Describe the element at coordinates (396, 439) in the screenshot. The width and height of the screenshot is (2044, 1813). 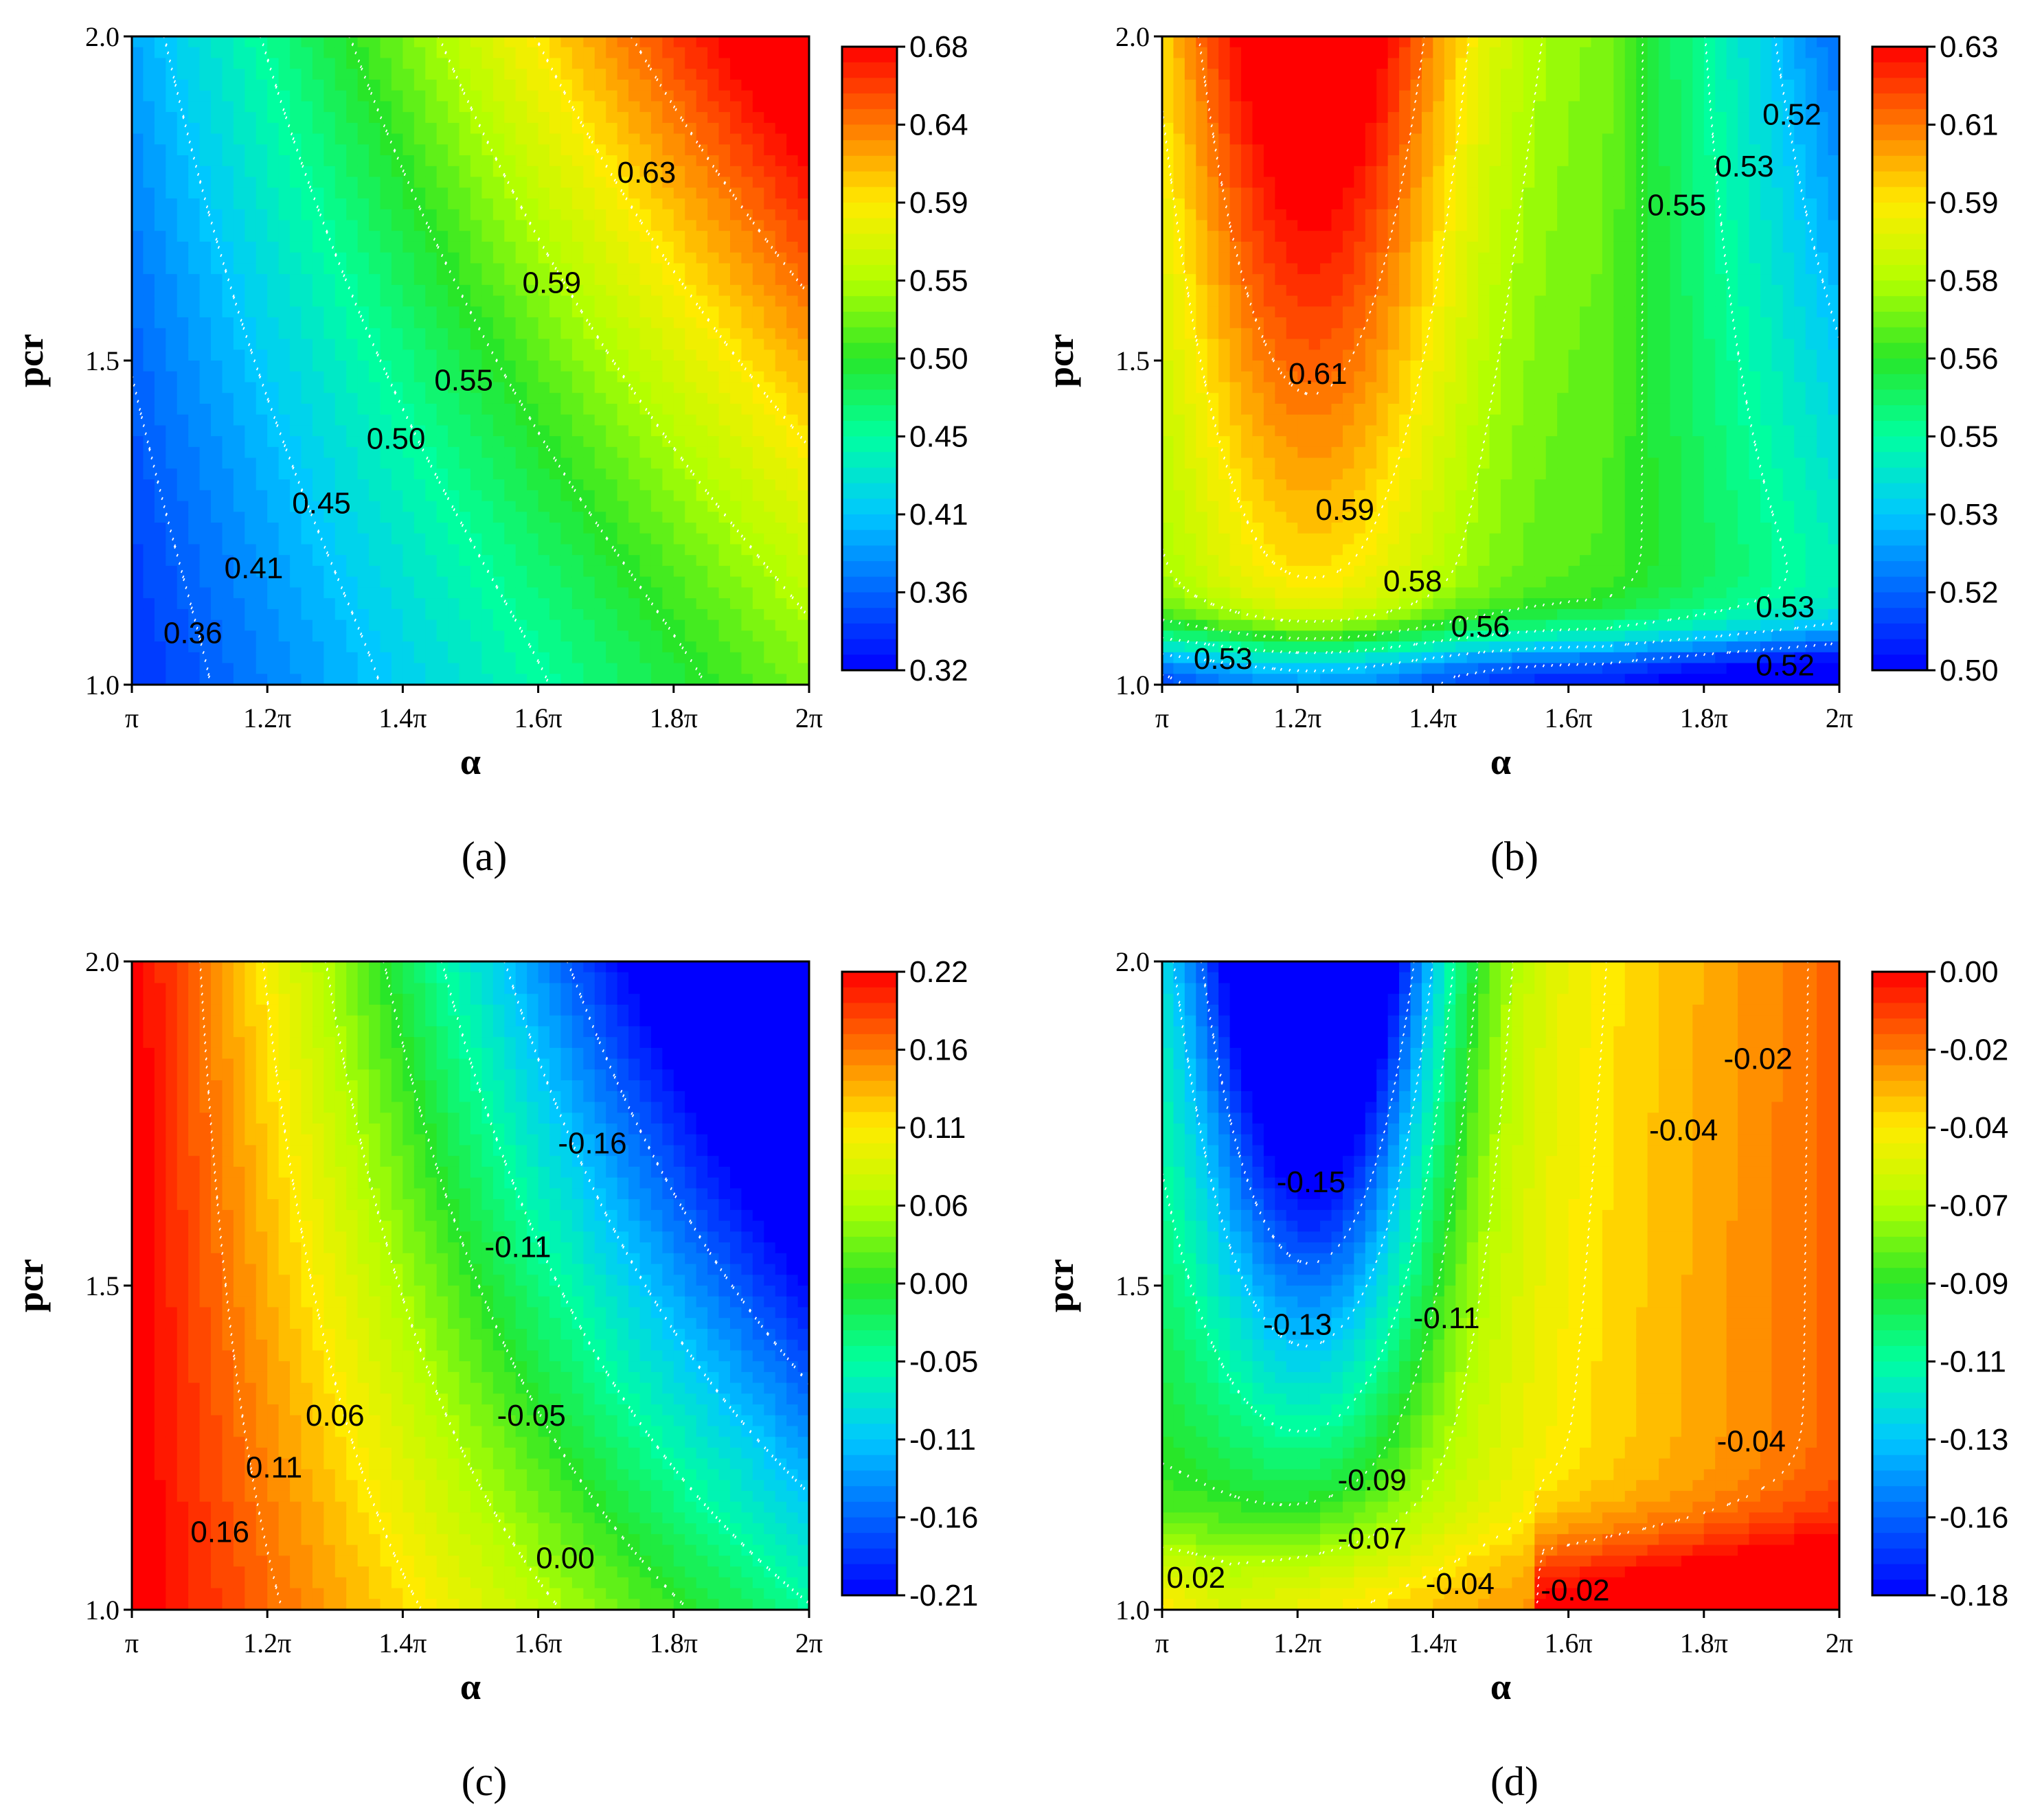
I see `contour-label: 0.50` at that location.